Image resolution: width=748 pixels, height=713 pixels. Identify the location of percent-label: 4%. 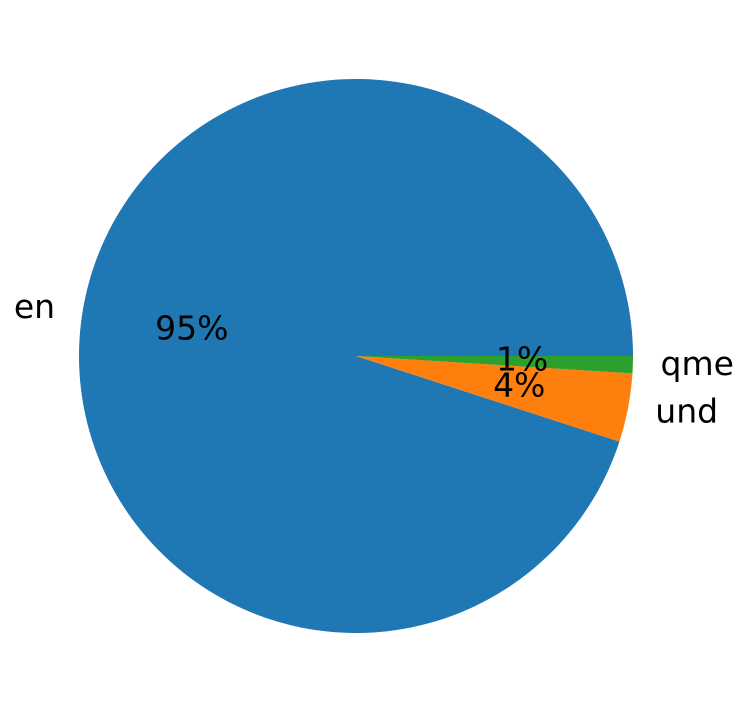
(519, 385).